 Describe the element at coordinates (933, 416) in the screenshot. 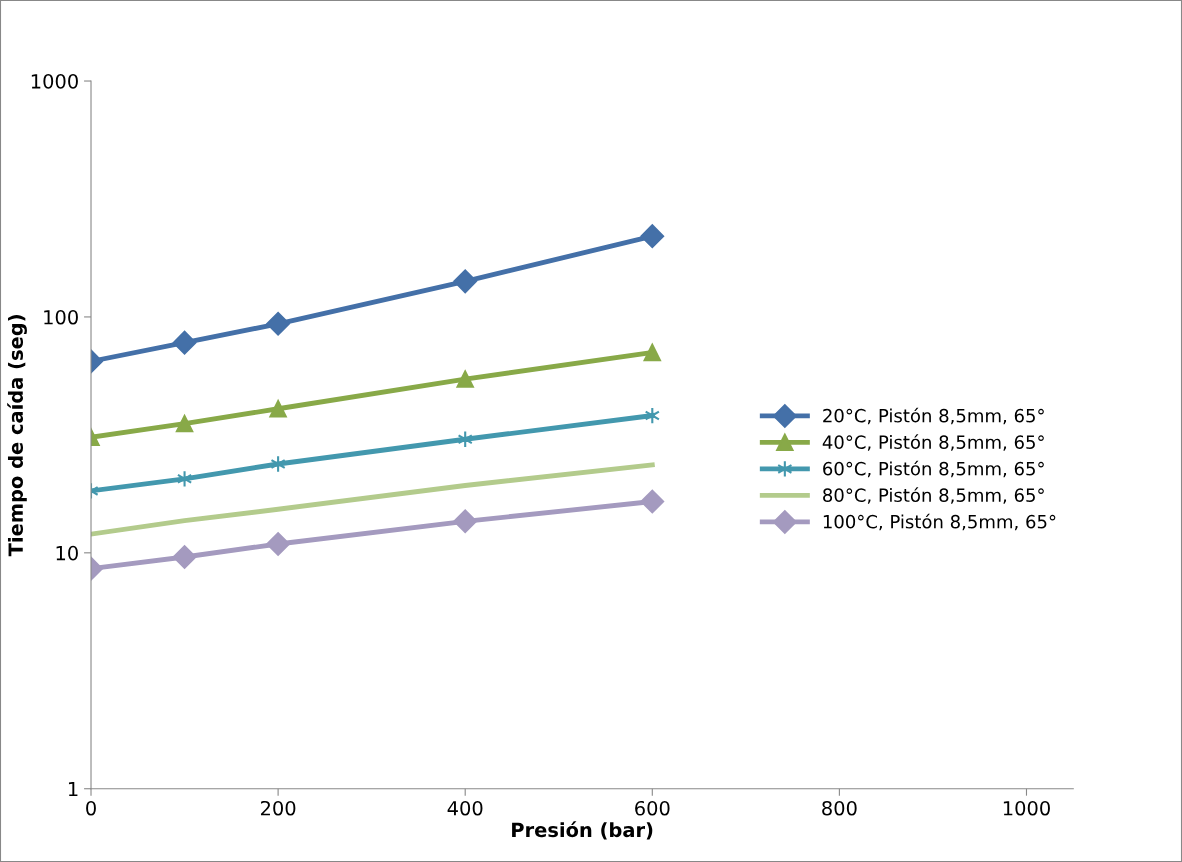

I see `legend-label: 20°C, Pistón 8,5mm, 65°` at that location.